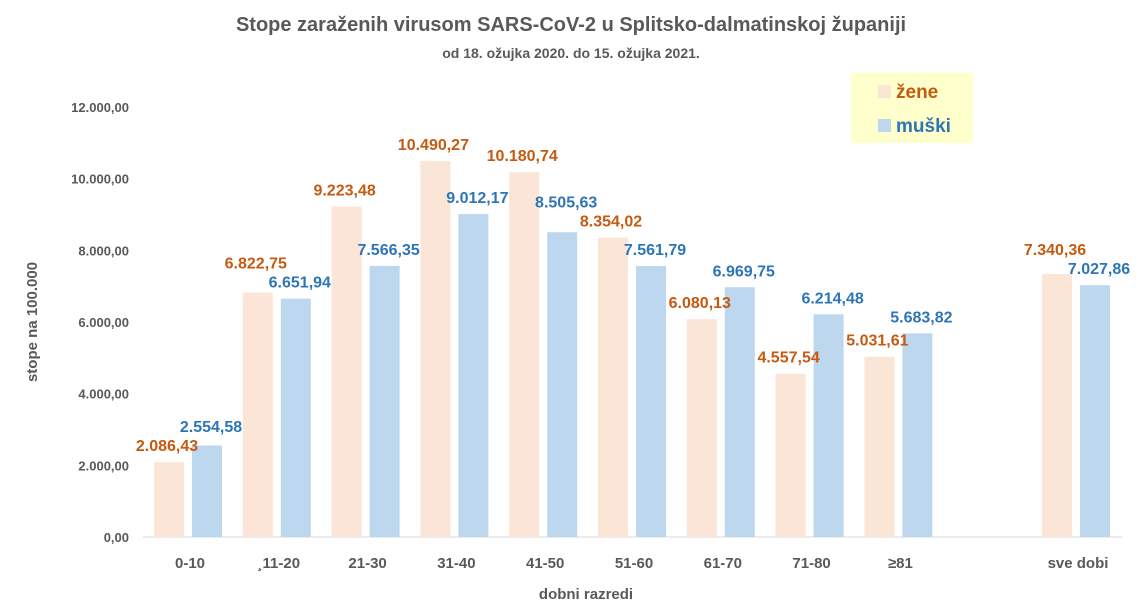  What do you see at coordinates (256, 264) in the screenshot?
I see `data-label: 6.822,75` at bounding box center [256, 264].